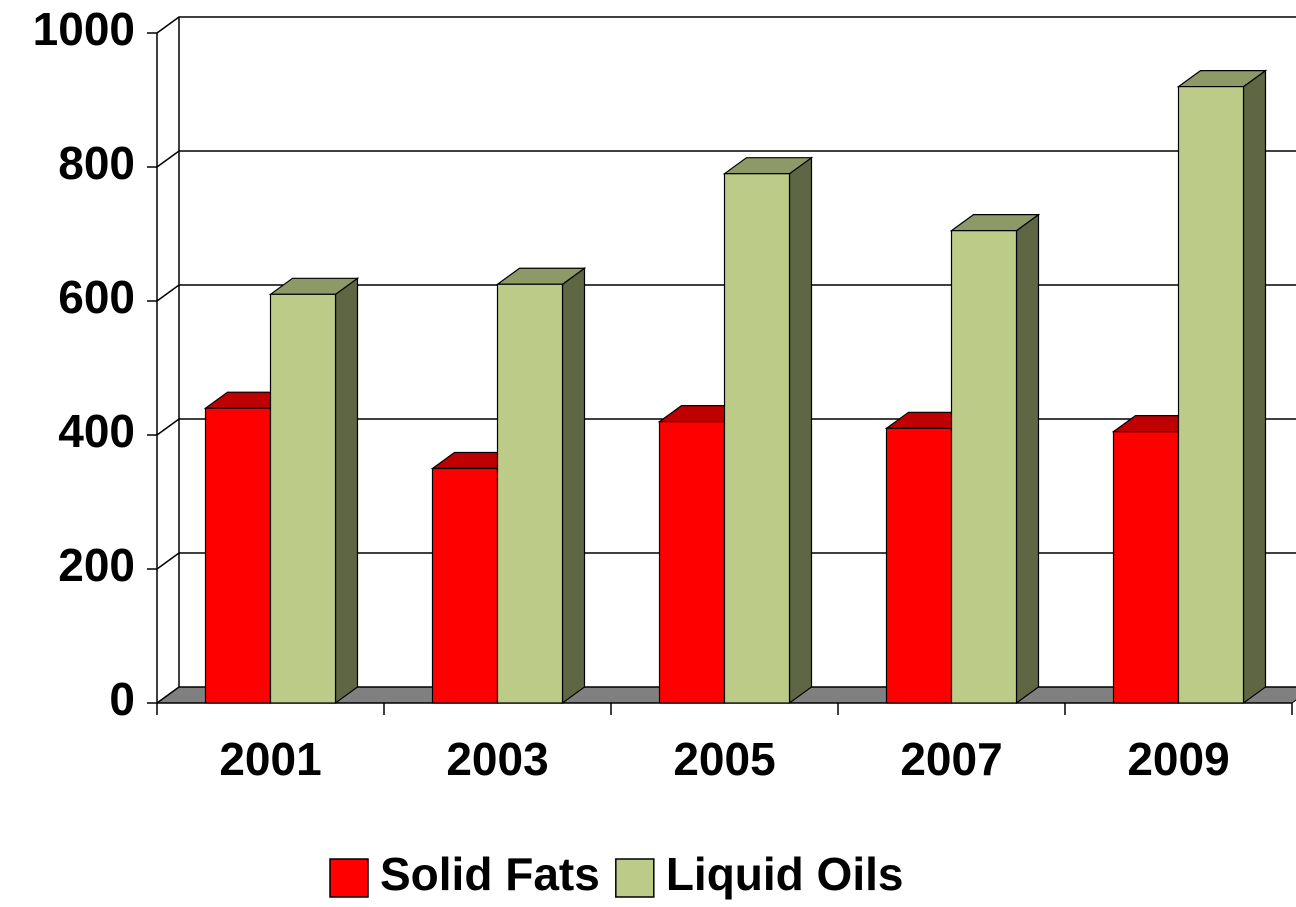  What do you see at coordinates (490, 874) in the screenshot?
I see `legend-label: Solid Fats` at bounding box center [490, 874].